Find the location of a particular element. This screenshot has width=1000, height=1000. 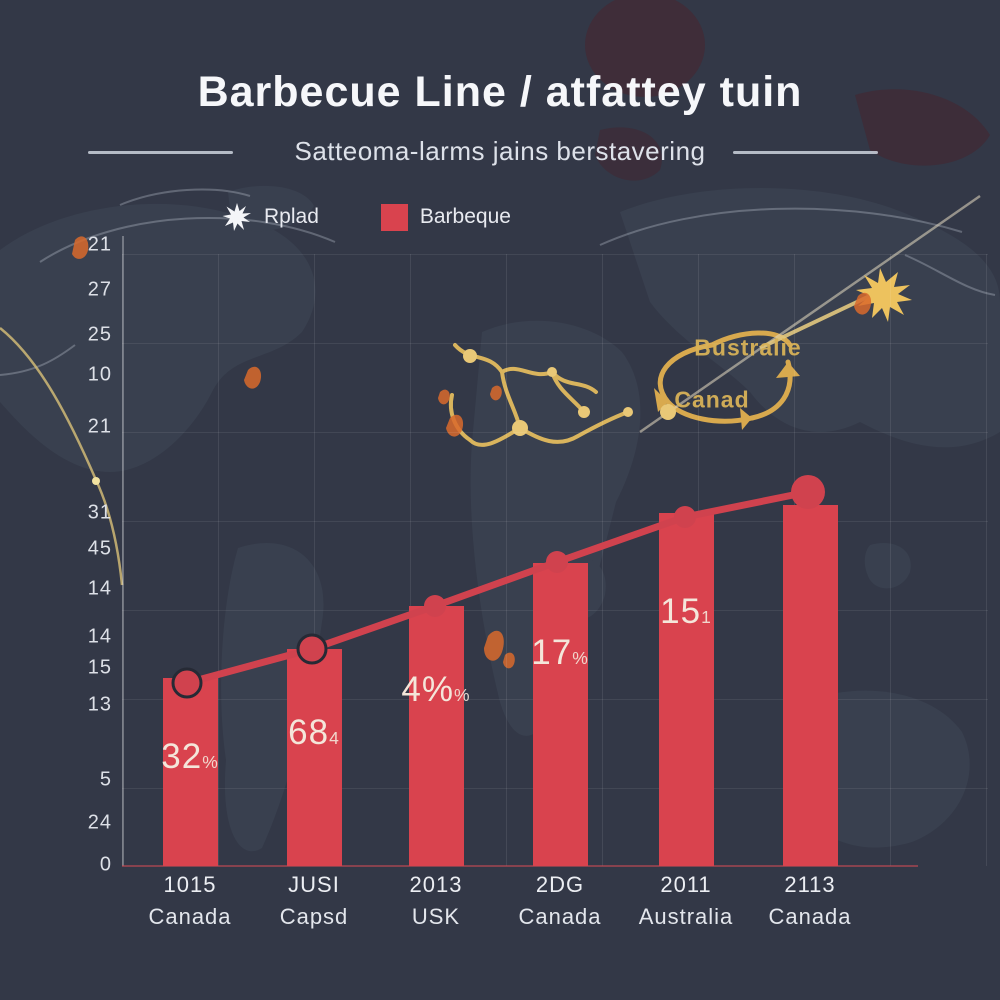

category-place: USK is located at coordinates (436, 916).